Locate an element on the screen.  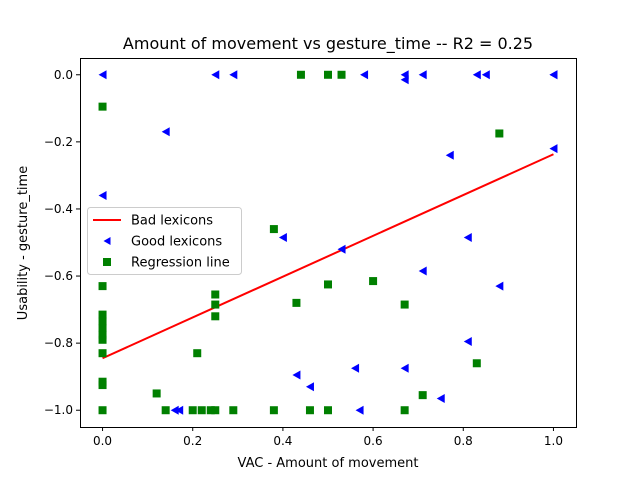
y-tick-label: −0.2 is located at coordinates (58, 142).